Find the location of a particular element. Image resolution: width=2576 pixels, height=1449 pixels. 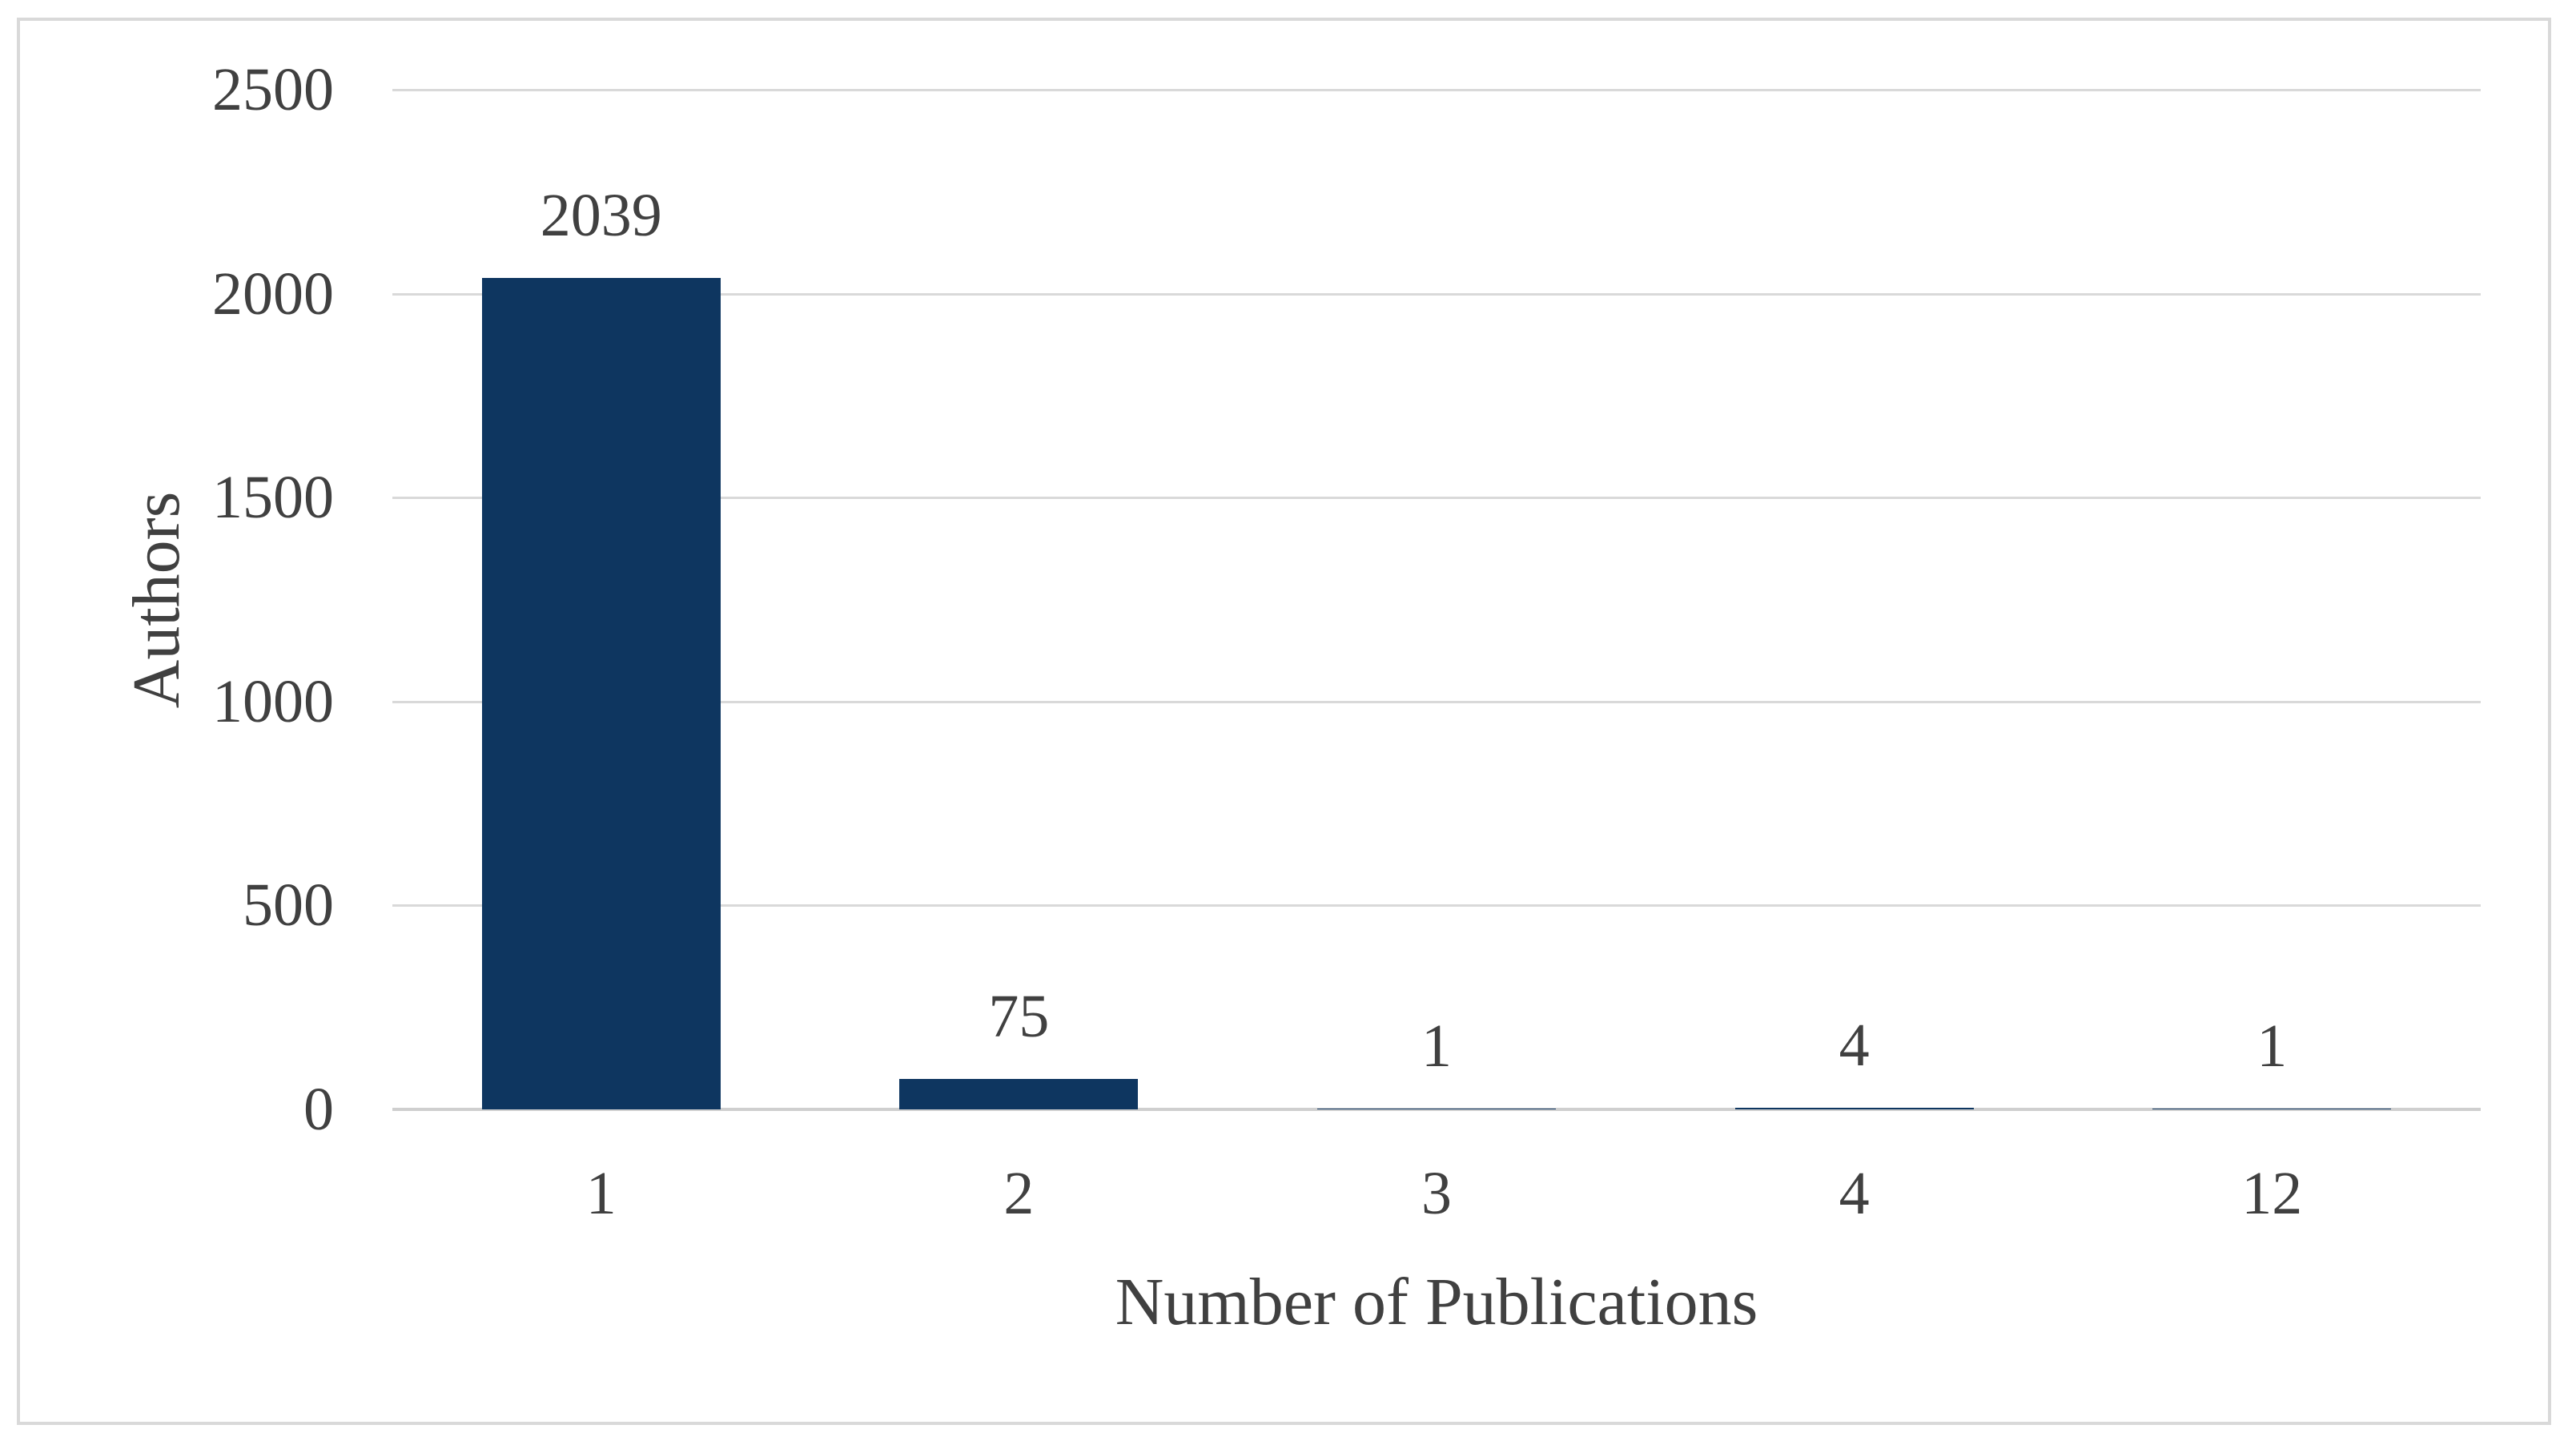

data-label: 75 is located at coordinates (1019, 1016).